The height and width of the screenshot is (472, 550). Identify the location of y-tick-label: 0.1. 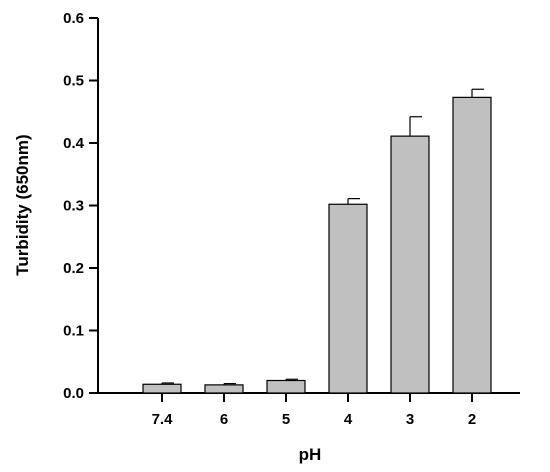
(73, 331).